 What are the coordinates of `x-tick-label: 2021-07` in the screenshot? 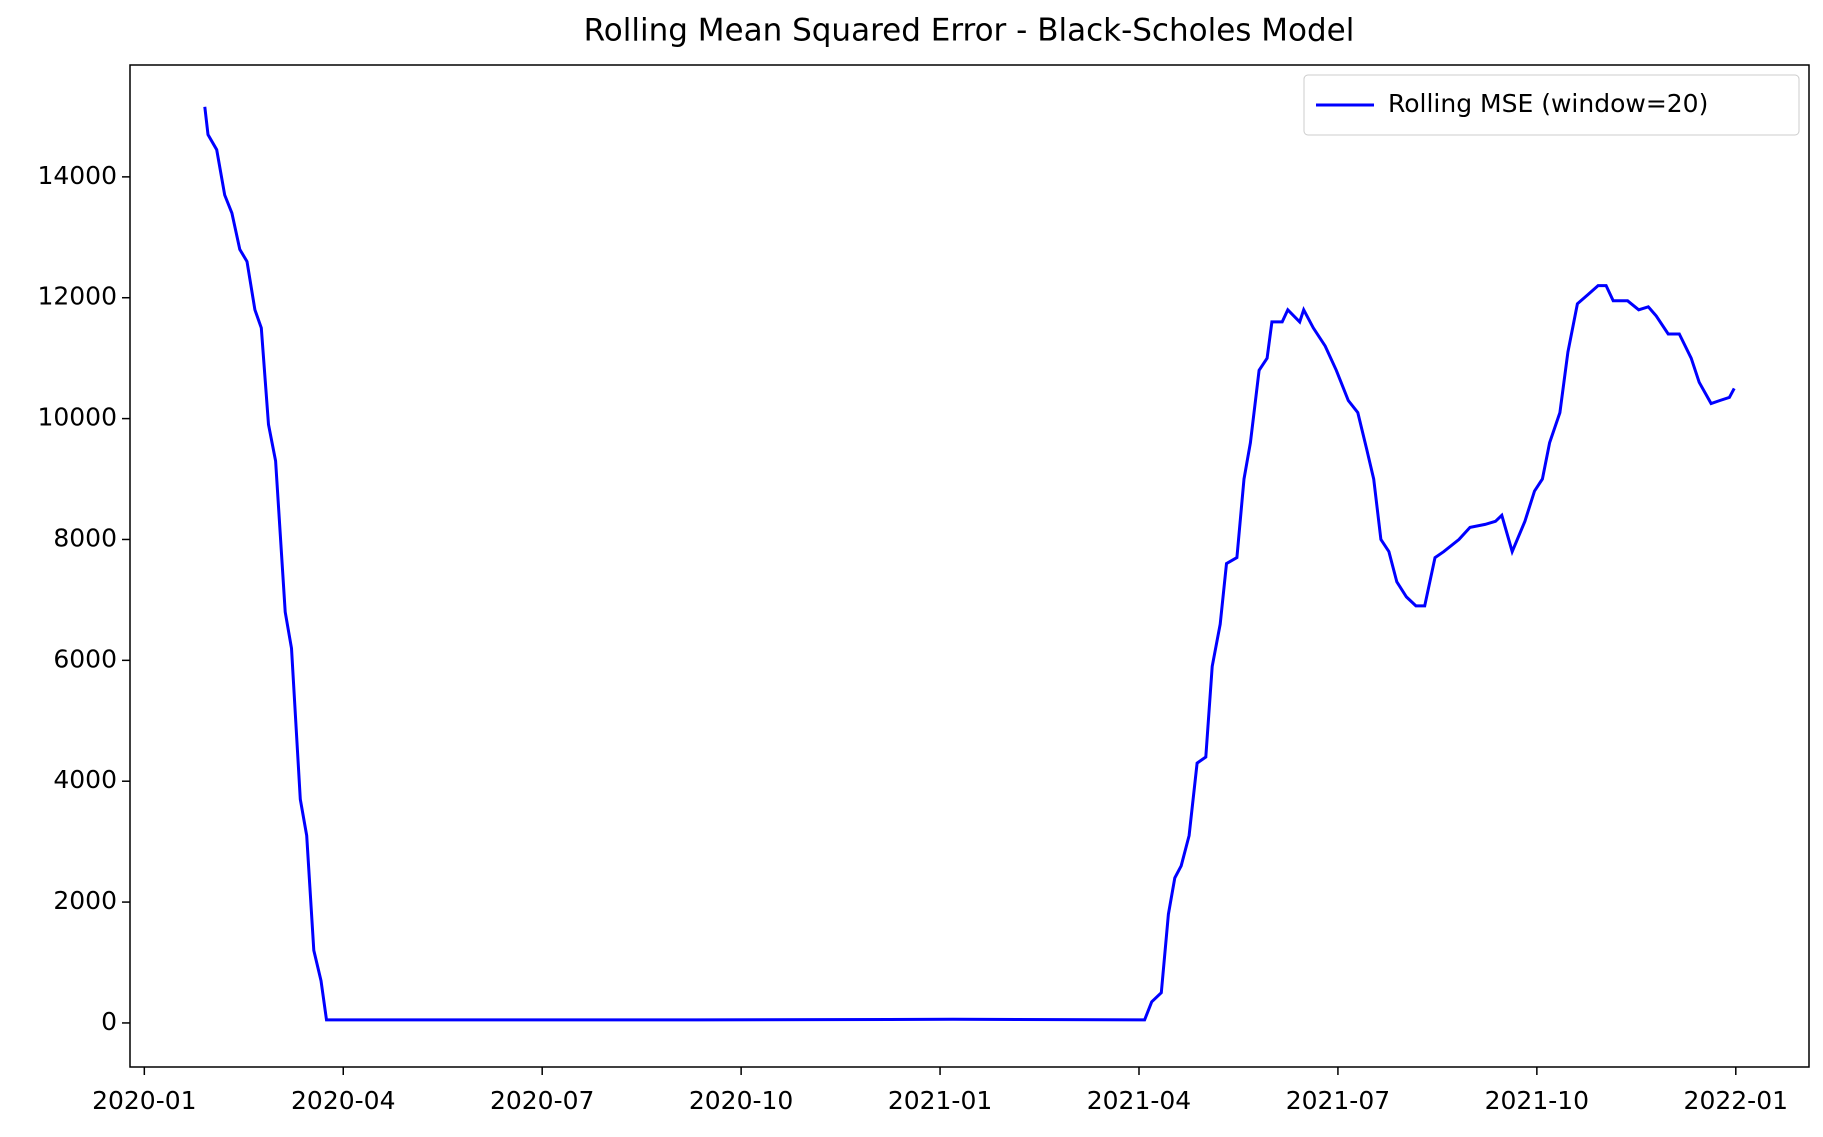 It's located at (1338, 1100).